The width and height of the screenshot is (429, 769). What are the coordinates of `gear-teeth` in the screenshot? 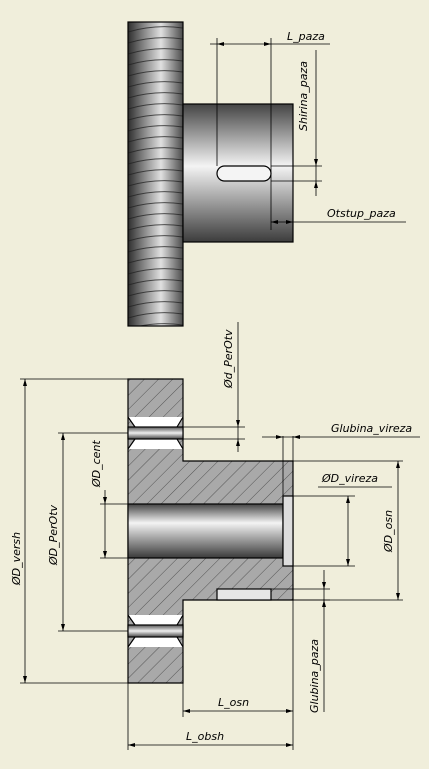 It's located at (155, 172).